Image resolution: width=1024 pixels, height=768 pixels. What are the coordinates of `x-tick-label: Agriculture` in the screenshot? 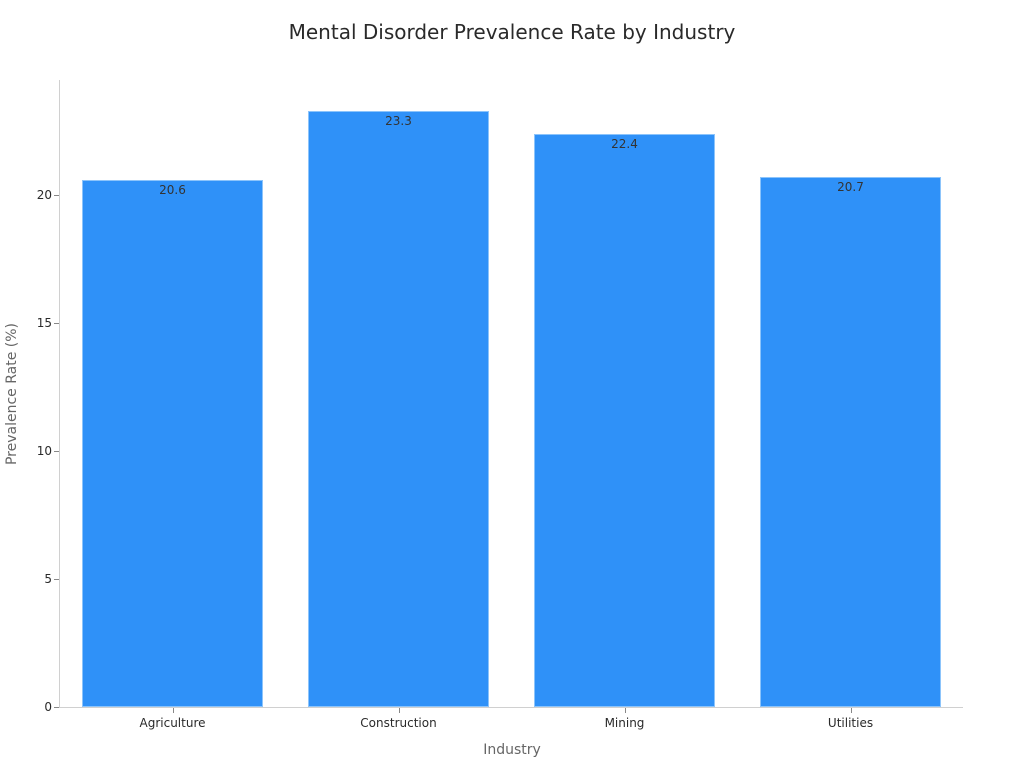 It's located at (172, 723).